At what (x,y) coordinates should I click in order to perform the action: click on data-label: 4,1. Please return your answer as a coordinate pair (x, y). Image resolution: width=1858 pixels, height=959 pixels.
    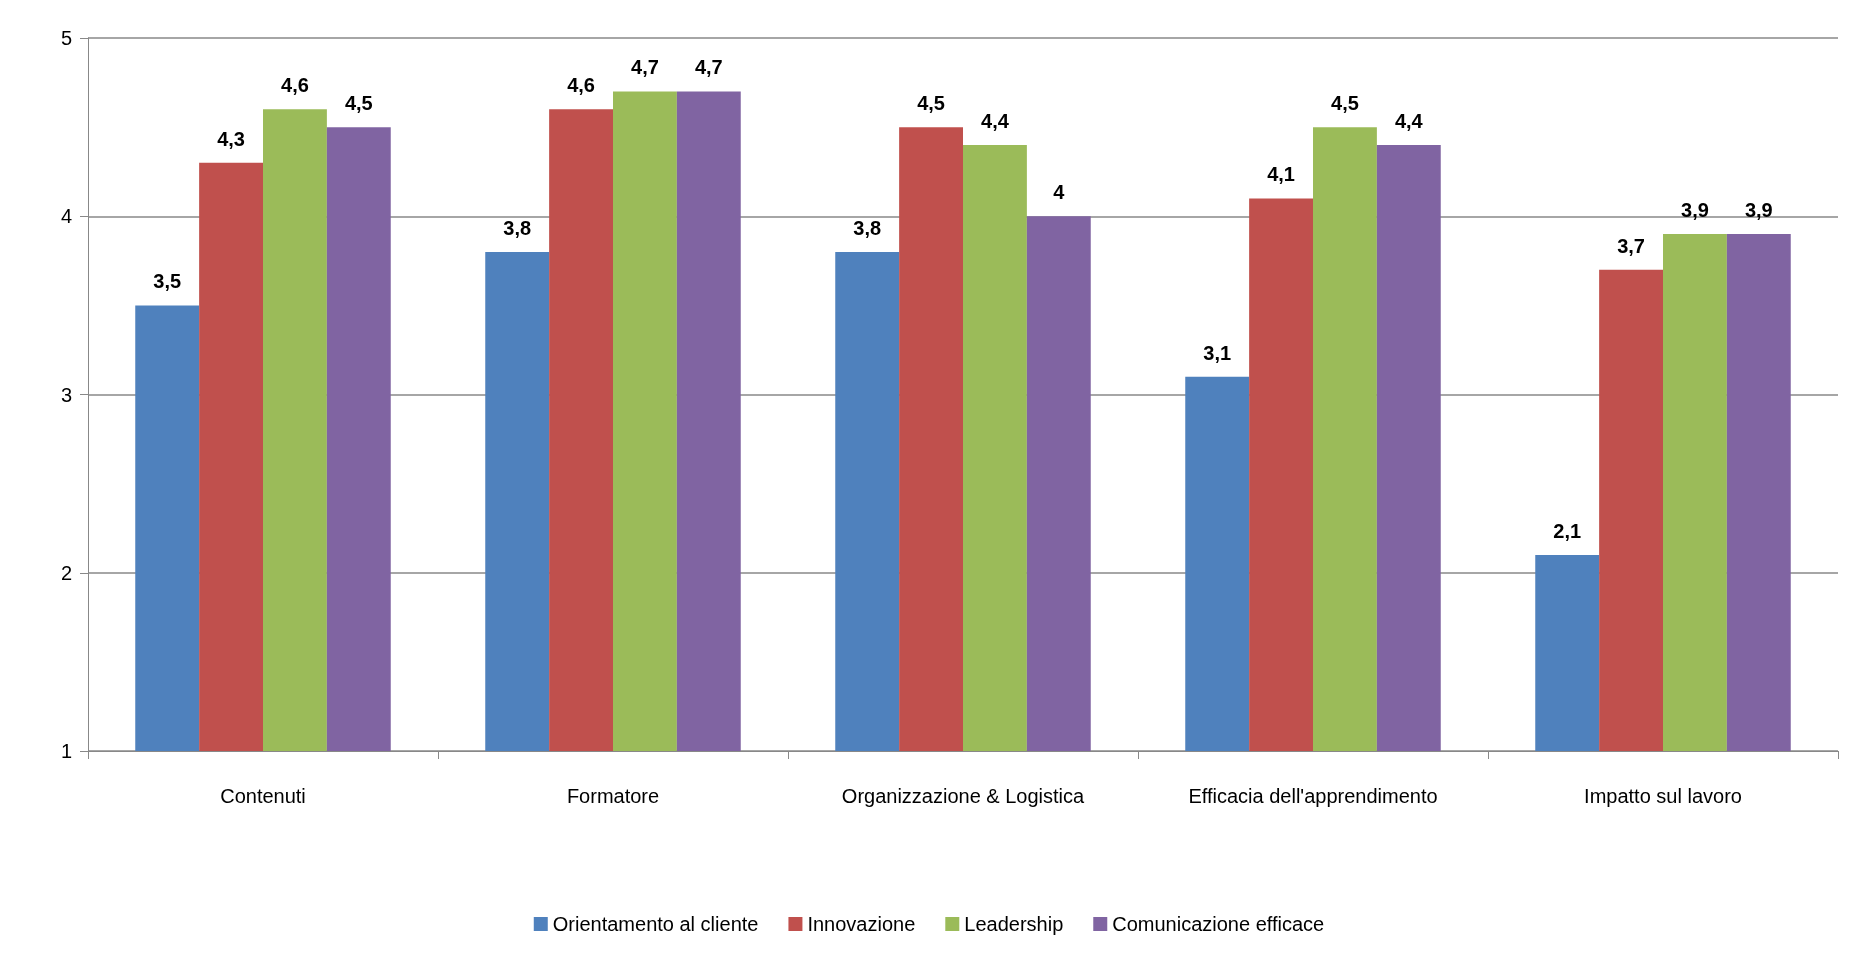
    Looking at the image, I should click on (1281, 174).